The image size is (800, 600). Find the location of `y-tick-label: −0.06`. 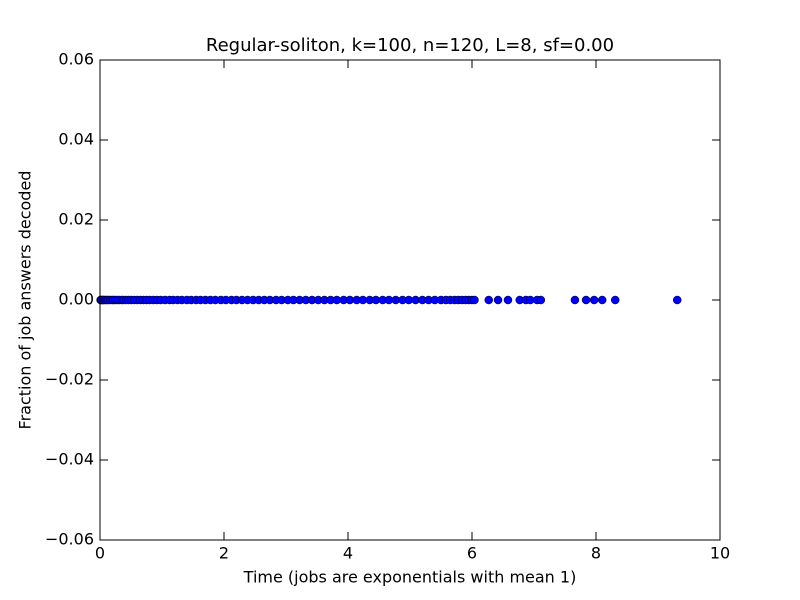

y-tick-label: −0.06 is located at coordinates (69, 539).